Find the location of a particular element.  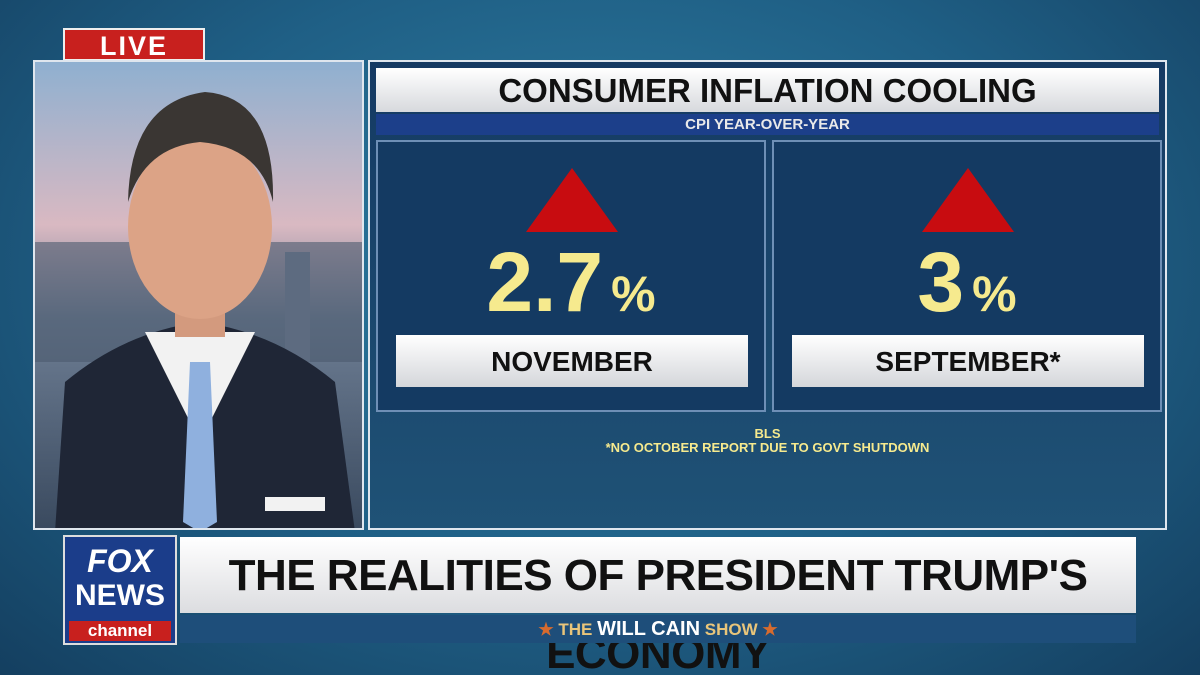

network-logo: FOX NEWS channel is located at coordinates (120, 590).